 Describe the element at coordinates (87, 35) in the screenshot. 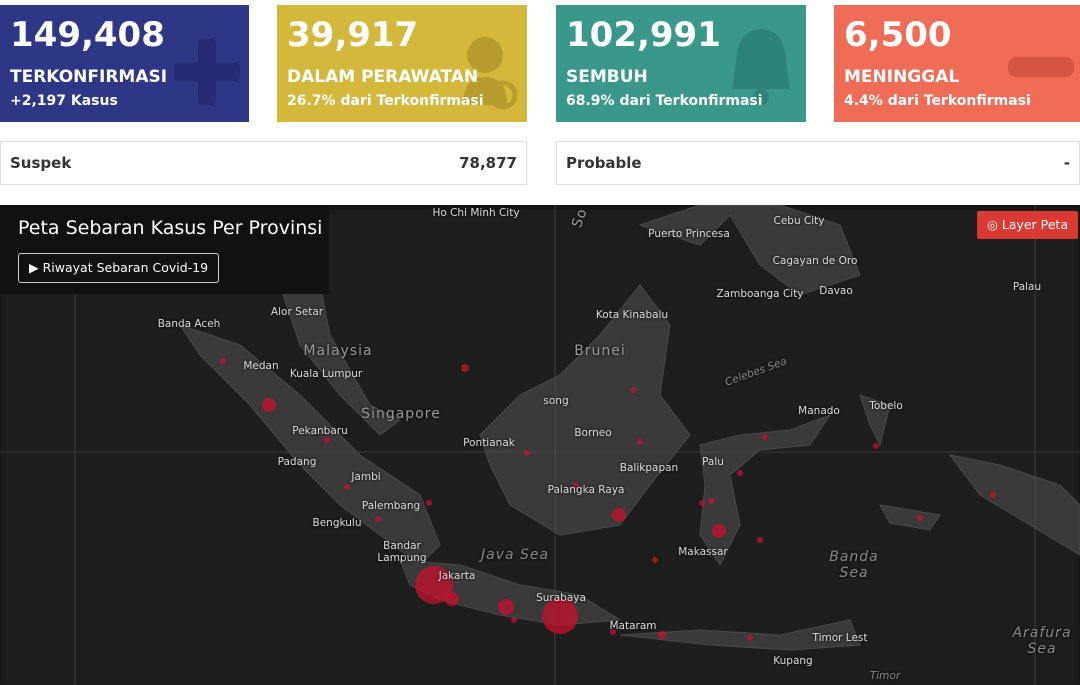

I see `value: 149,408` at that location.